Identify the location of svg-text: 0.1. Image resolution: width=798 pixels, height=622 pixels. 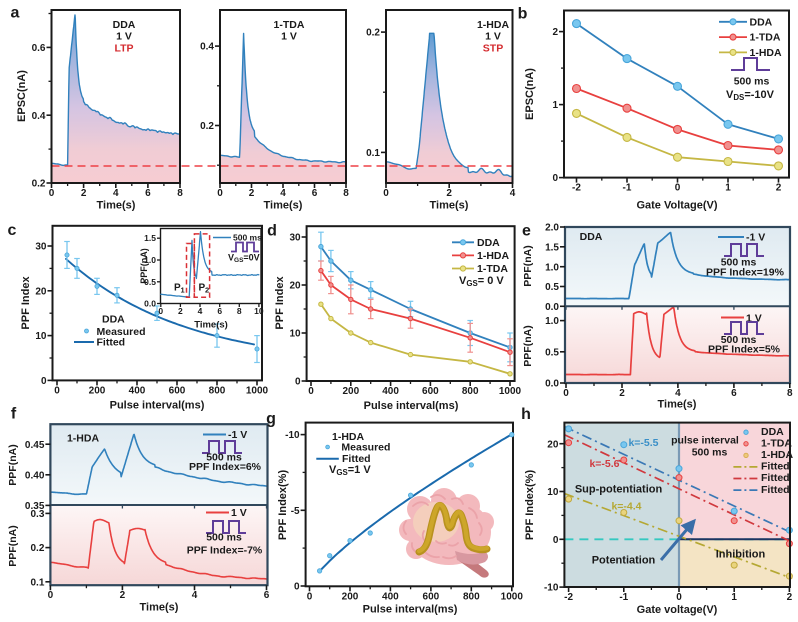
(37, 582).